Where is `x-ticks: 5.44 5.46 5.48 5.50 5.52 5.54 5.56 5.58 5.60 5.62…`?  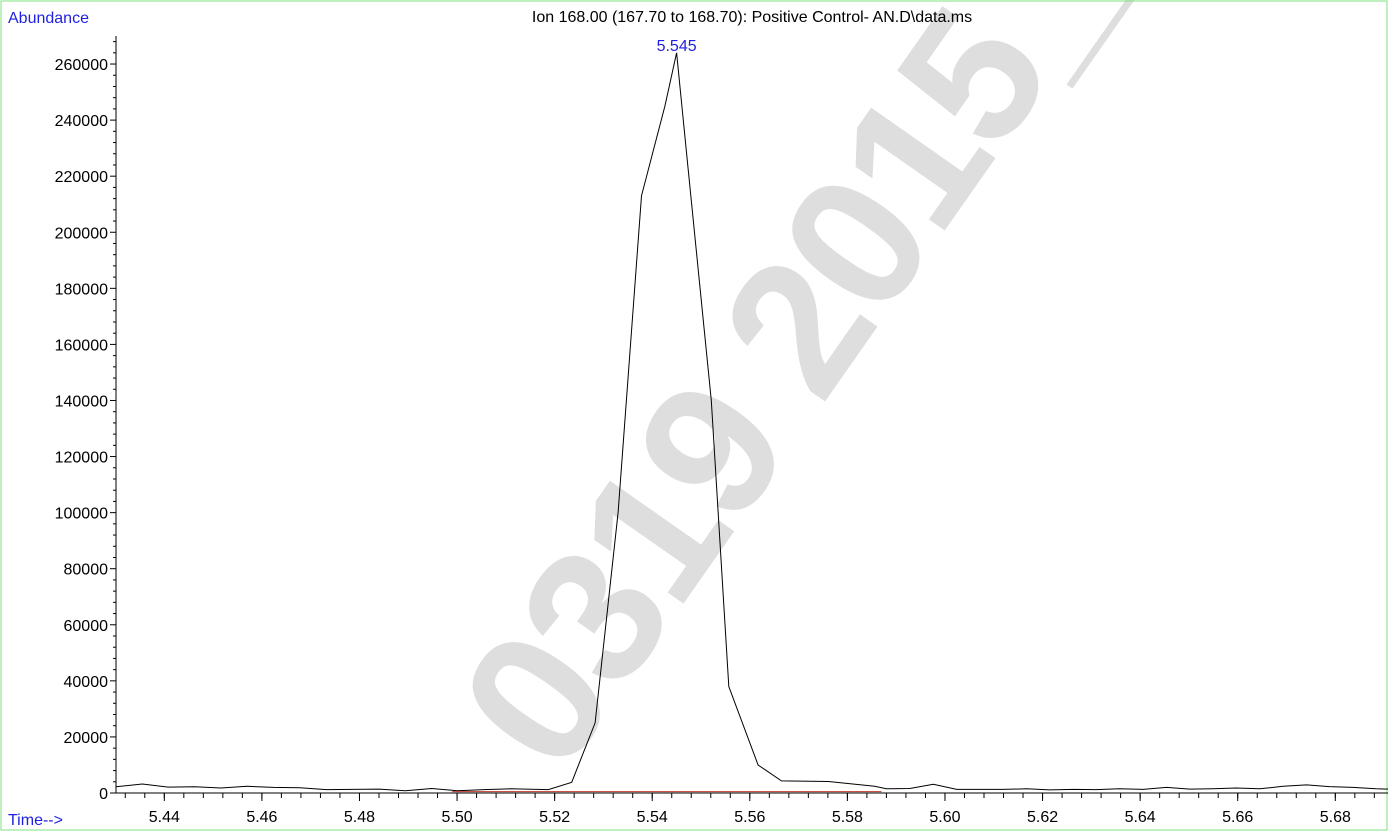 x-ticks: 5.44 5.46 5.48 5.50 5.52 5.54 5.56 5.58 5.60 5.62… is located at coordinates (749, 809).